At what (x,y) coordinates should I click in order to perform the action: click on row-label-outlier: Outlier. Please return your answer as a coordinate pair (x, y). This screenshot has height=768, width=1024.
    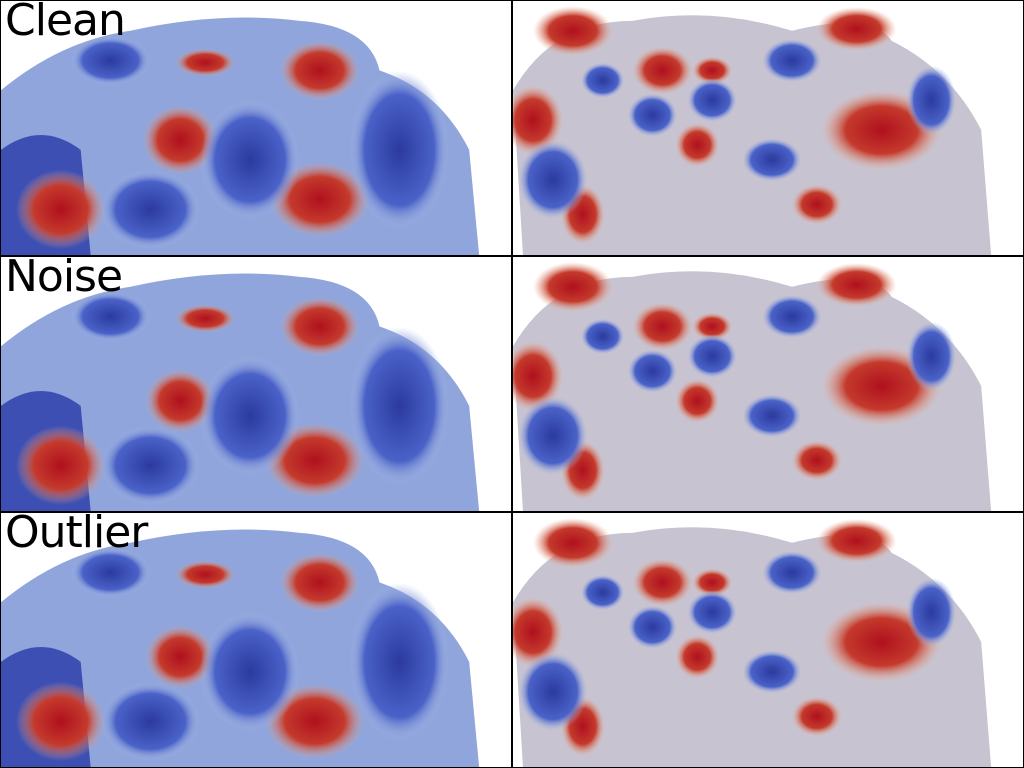
    Looking at the image, I should click on (76, 535).